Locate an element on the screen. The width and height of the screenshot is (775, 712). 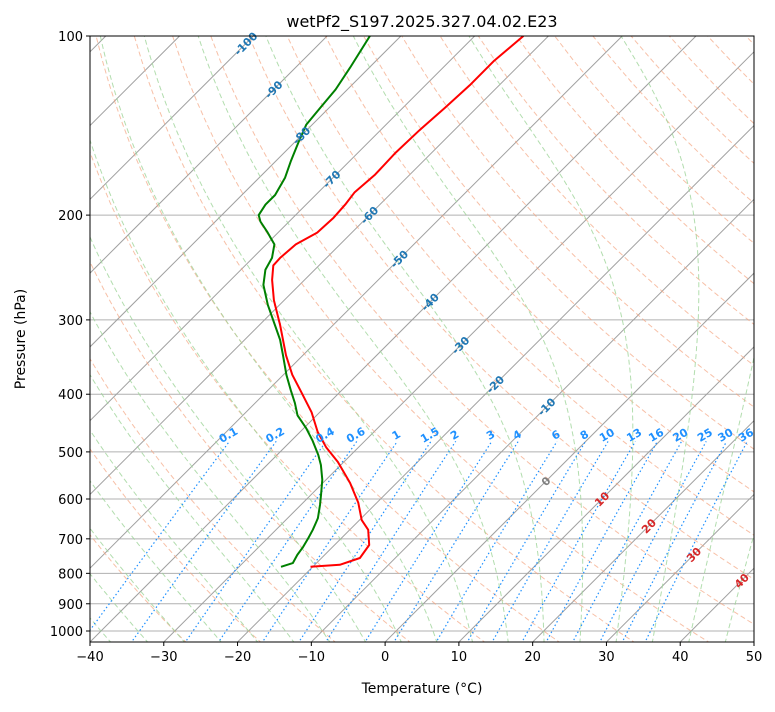
y-tick-label: 1000 is located at coordinates (66, 632).